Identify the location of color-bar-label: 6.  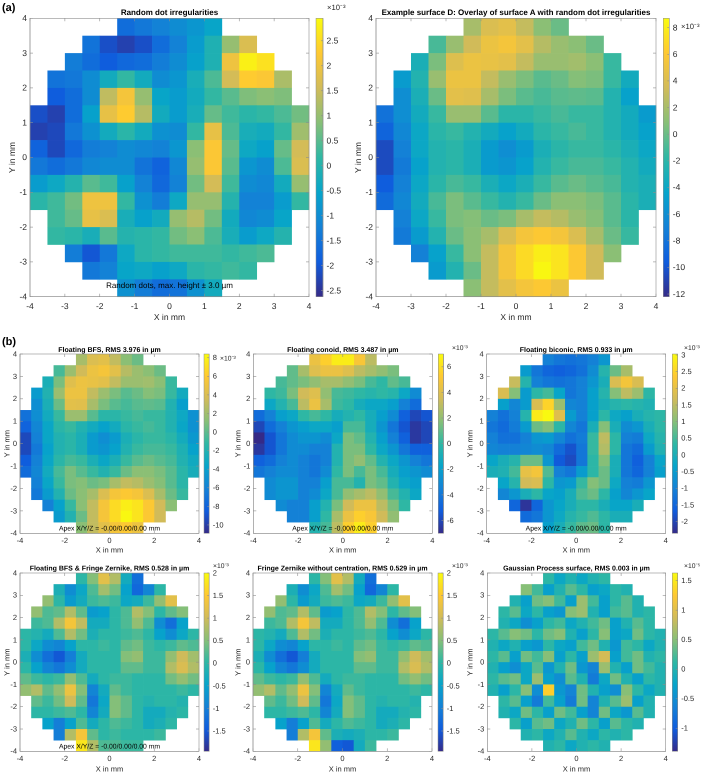
(675, 53).